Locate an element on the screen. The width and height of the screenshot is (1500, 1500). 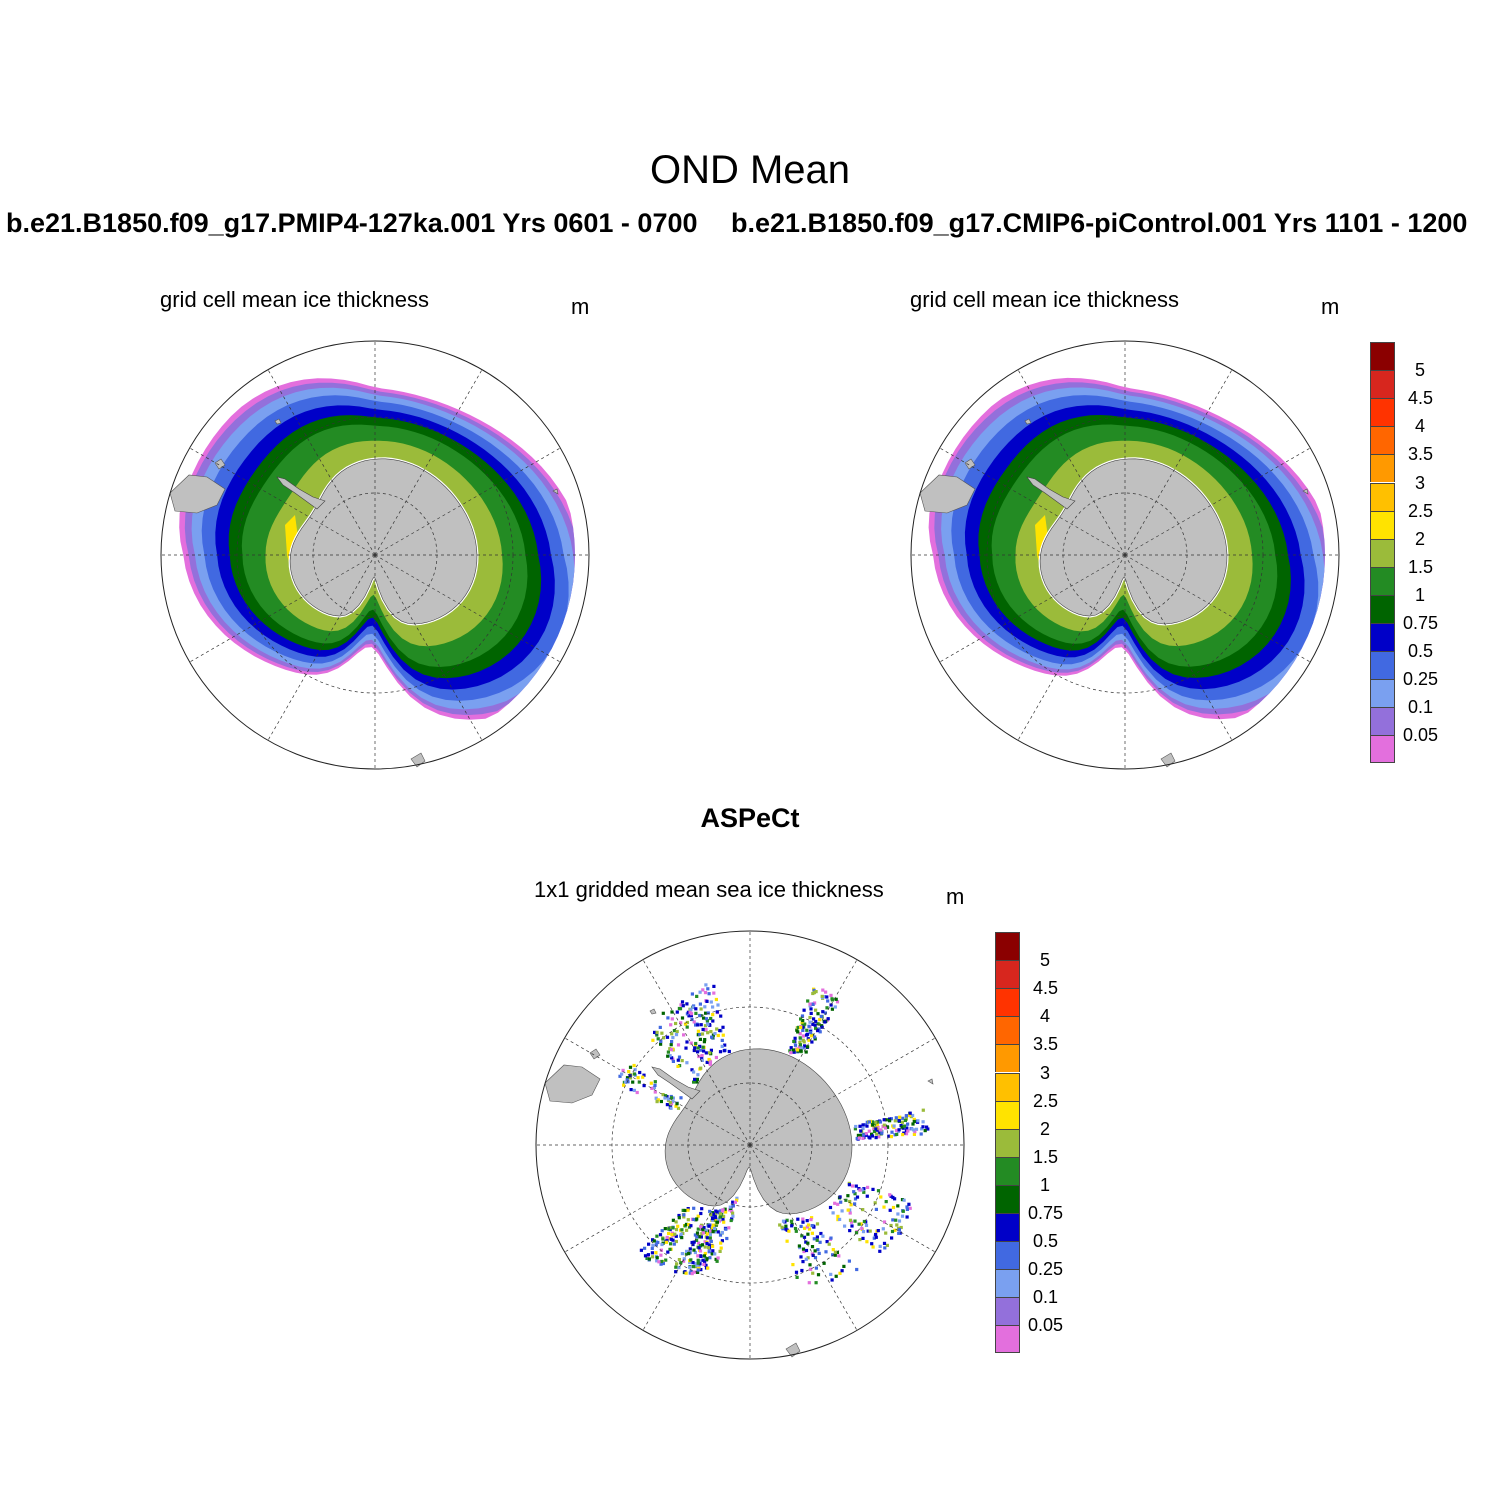
main-title: OND Mean is located at coordinates (750, 170).